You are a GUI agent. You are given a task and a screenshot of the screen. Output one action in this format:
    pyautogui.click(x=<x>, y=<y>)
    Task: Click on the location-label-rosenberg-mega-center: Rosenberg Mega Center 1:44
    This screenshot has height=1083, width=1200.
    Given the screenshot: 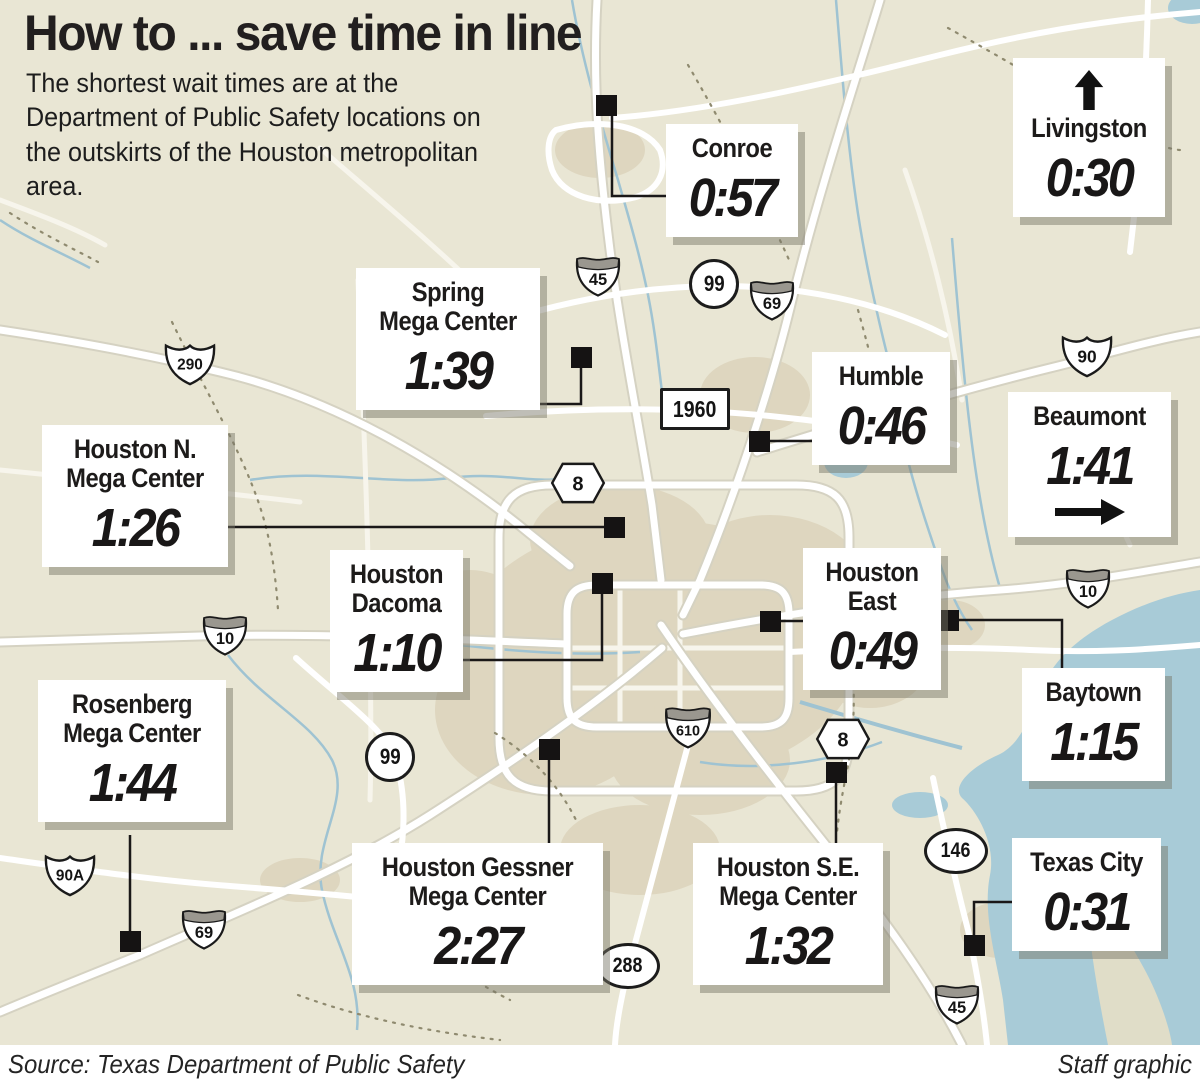 What is the action you would take?
    pyautogui.click(x=132, y=751)
    